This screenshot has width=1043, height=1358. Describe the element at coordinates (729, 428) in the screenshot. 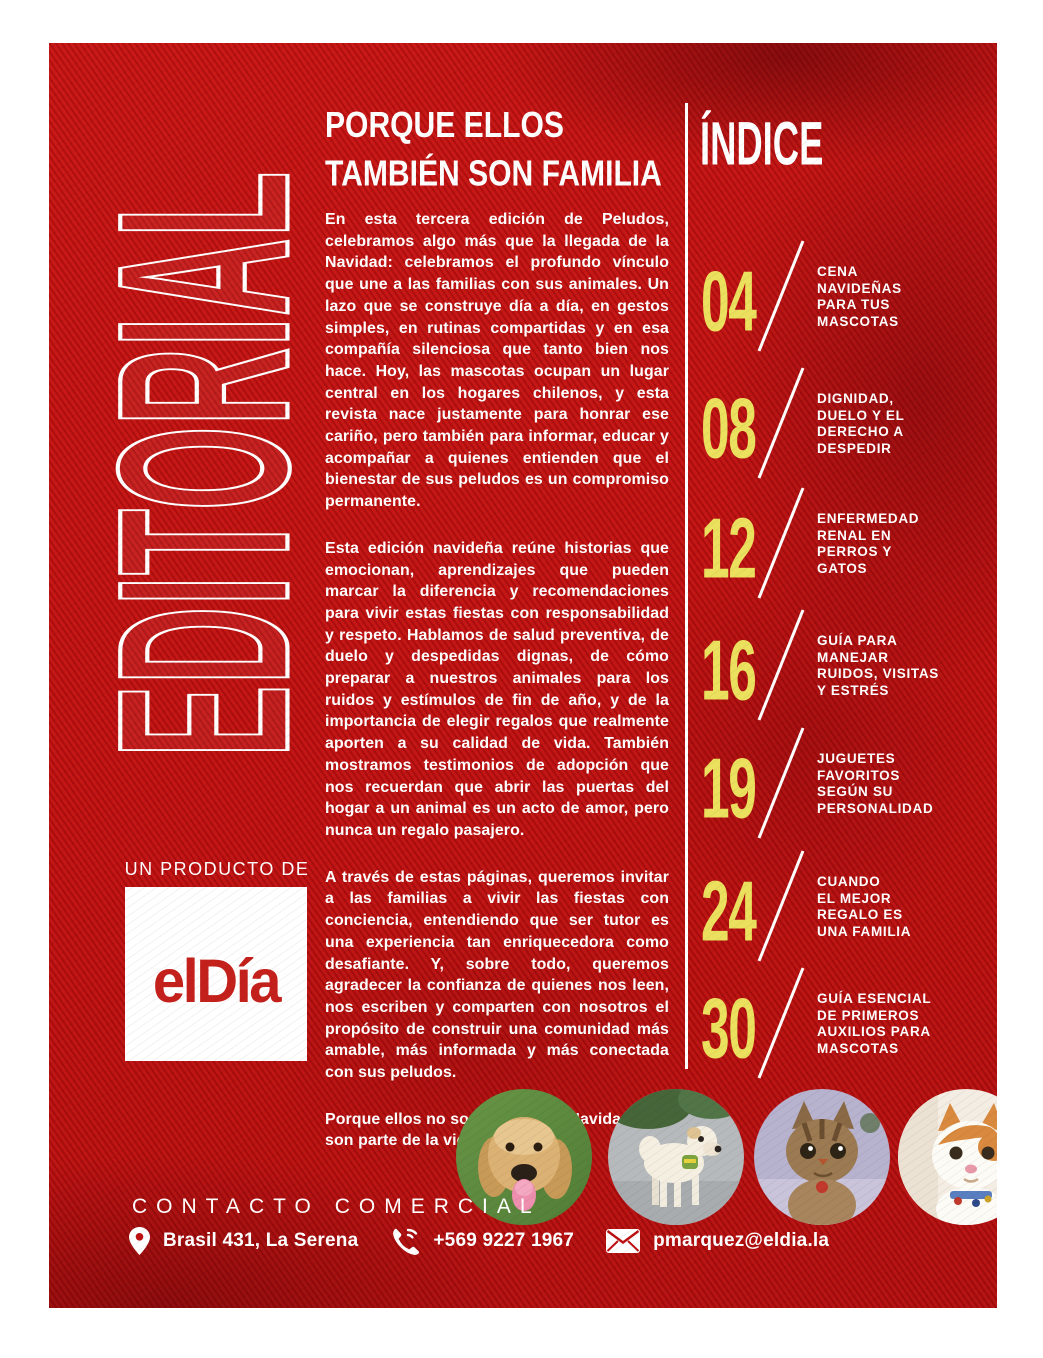

I see `toc-page-number: 08` at that location.